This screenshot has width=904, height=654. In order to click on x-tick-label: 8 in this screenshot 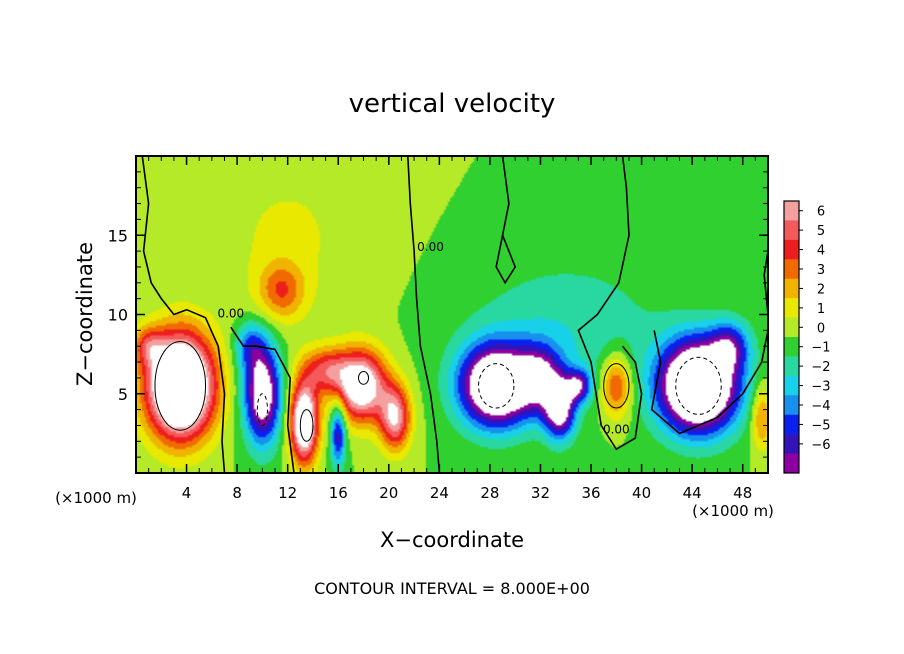, I will do `click(237, 493)`.